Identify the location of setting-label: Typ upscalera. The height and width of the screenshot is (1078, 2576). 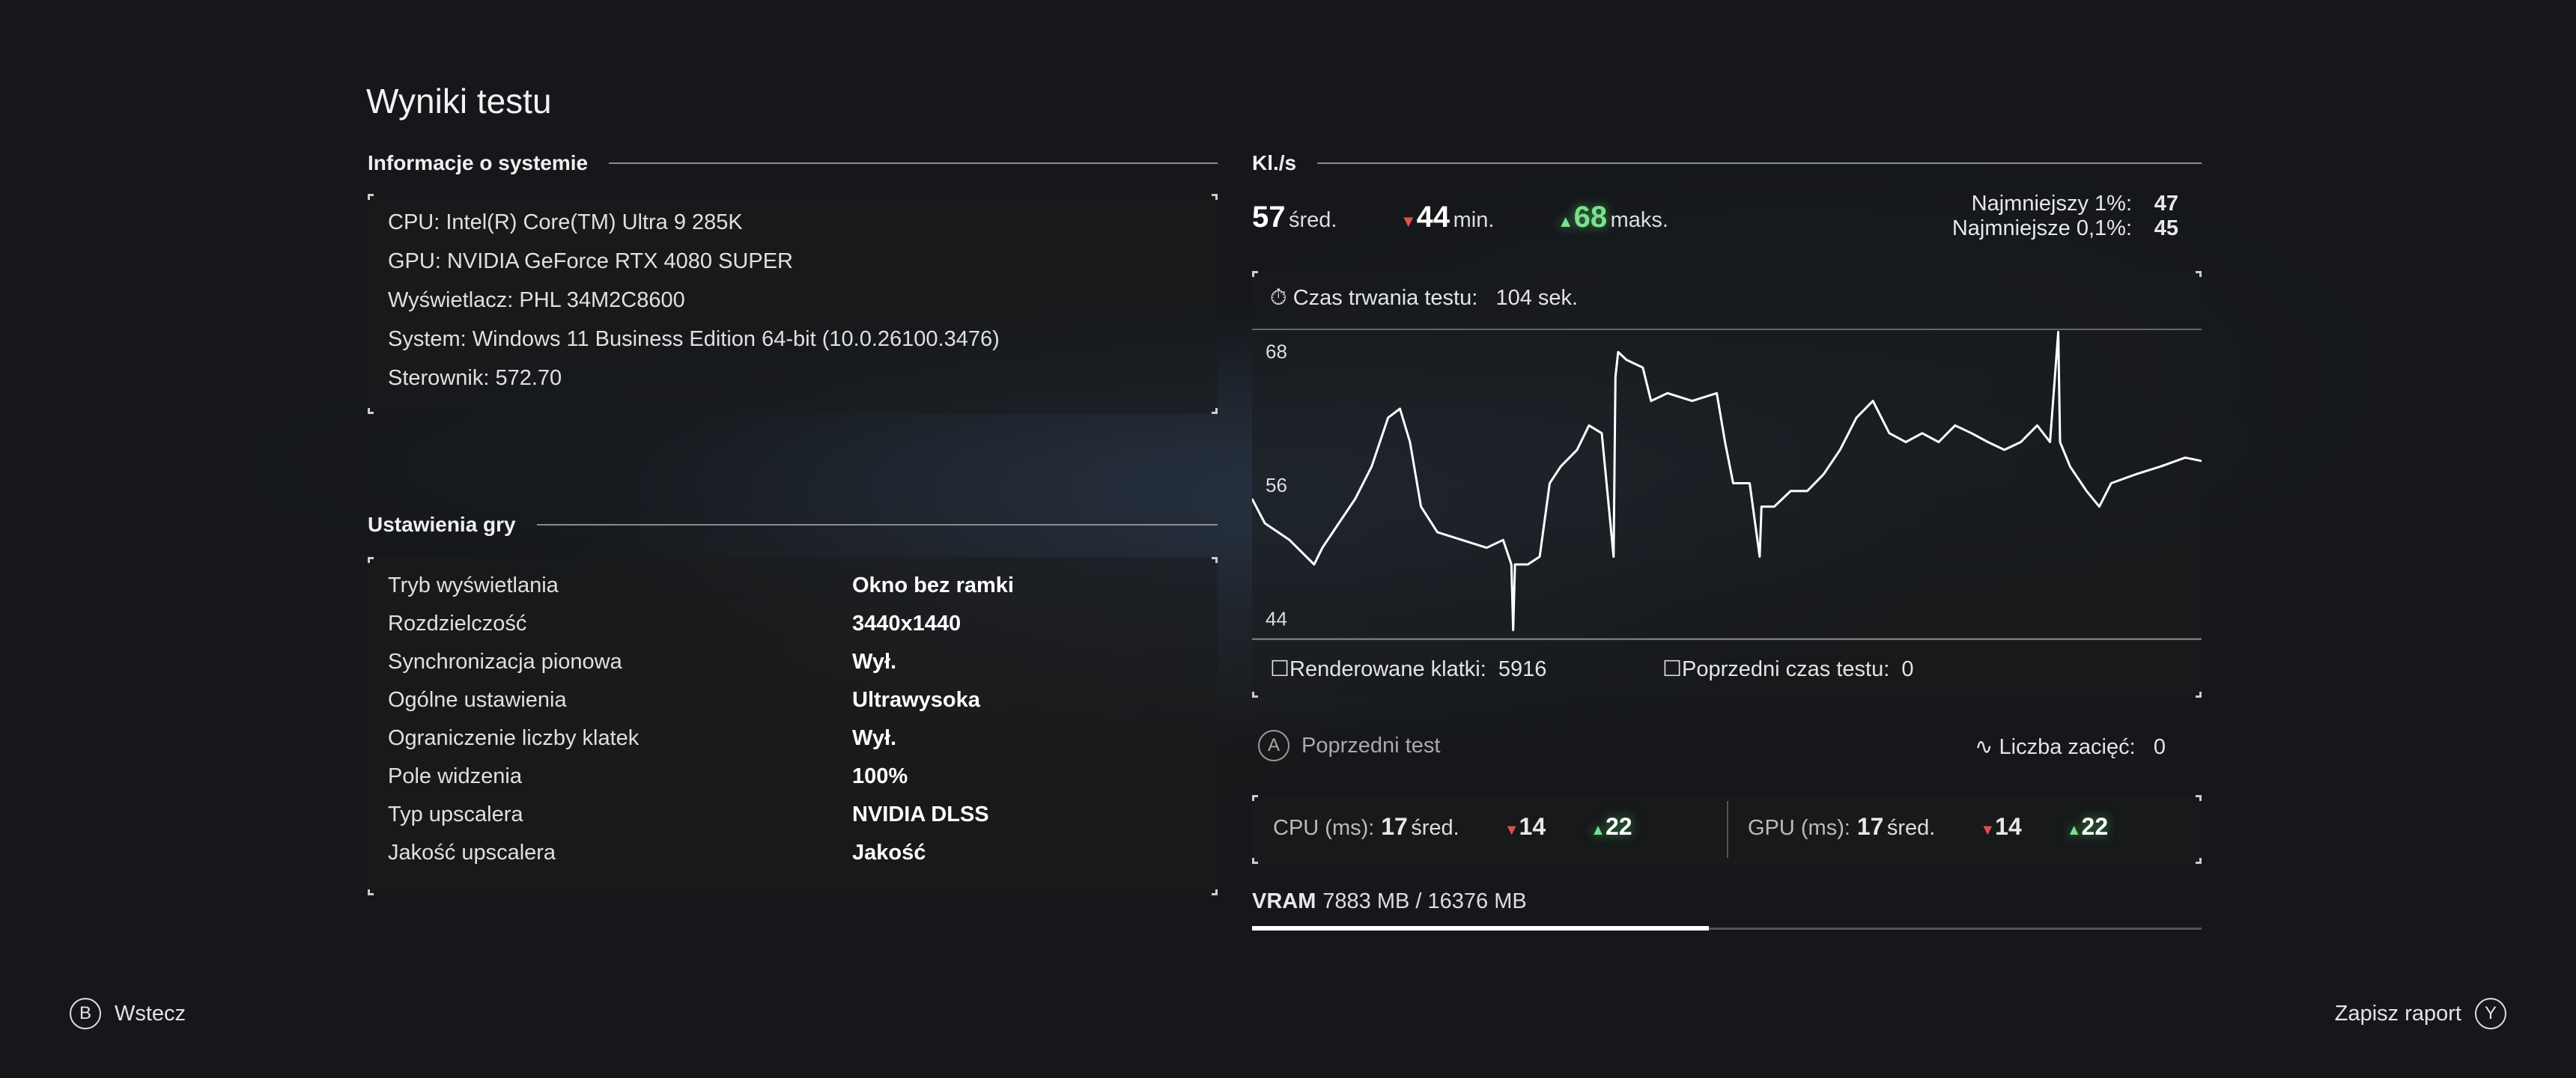
(455, 815).